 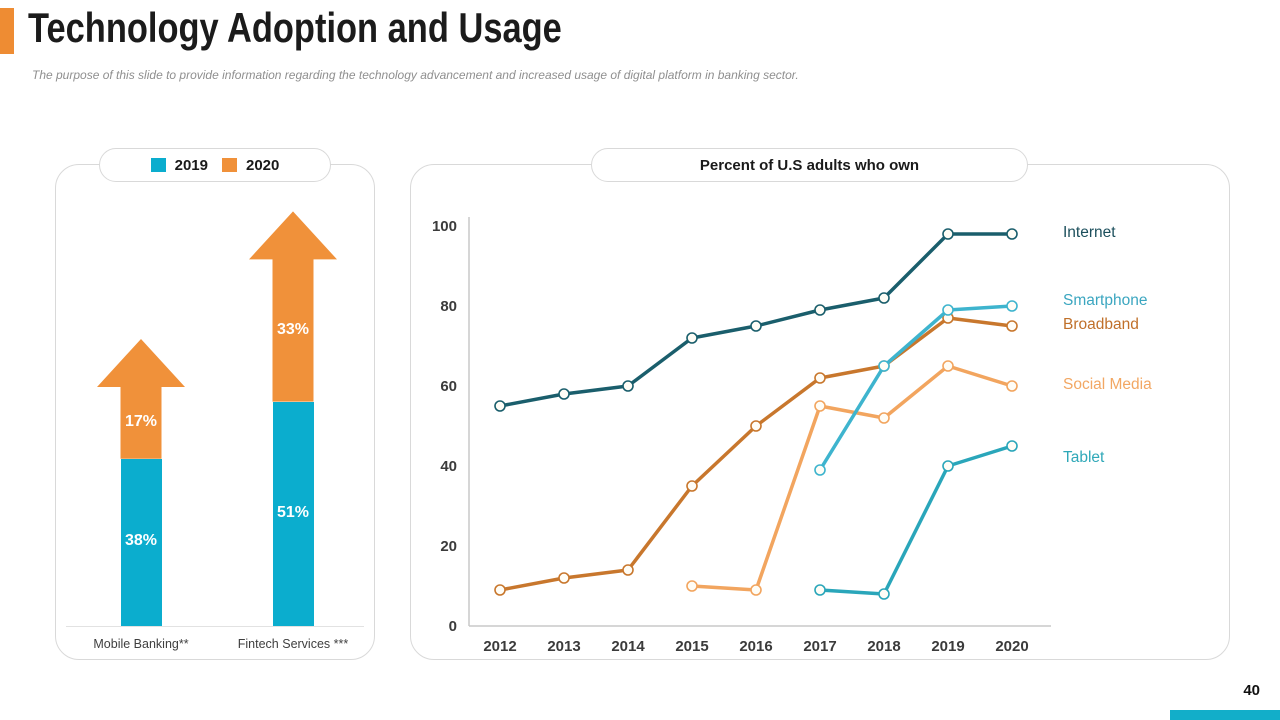 What do you see at coordinates (691, 646) in the screenshot?
I see `x-tick-label: 2015` at bounding box center [691, 646].